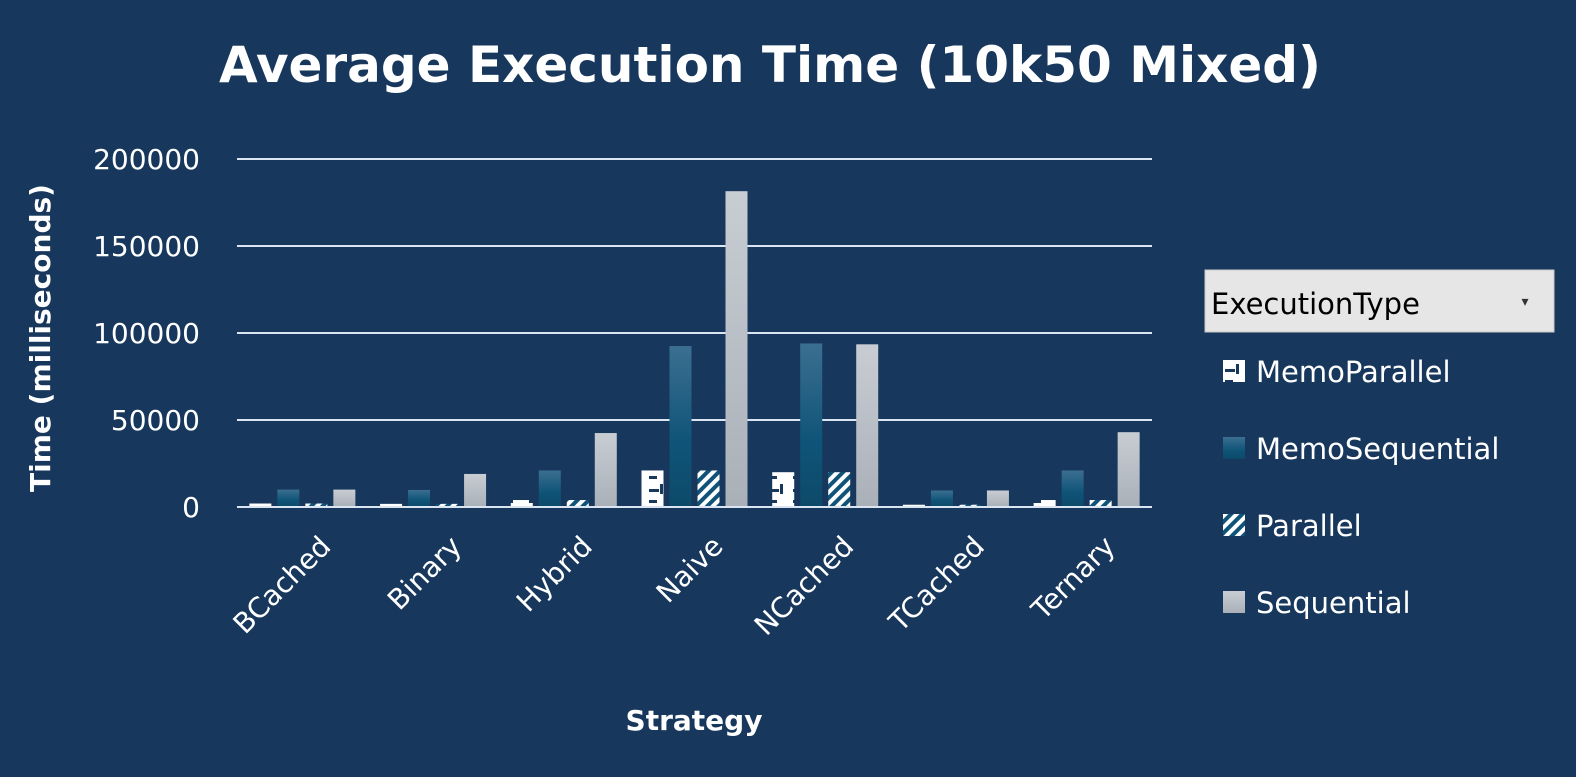 This screenshot has height=777, width=1576. Describe the element at coordinates (424, 573) in the screenshot. I see `x-tick-label: Binary` at that location.